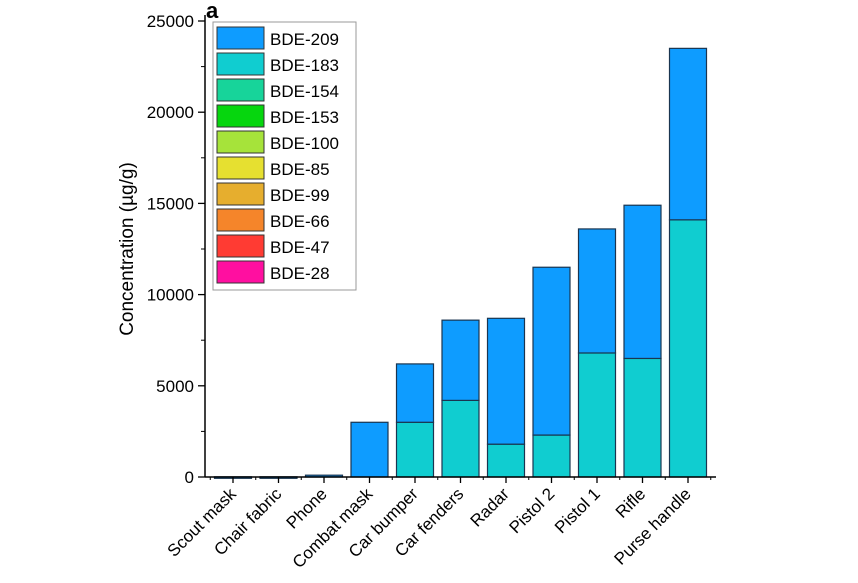 The height and width of the screenshot is (583, 858). I want to click on x-tick-label: Pistol 2, so click(531, 510).